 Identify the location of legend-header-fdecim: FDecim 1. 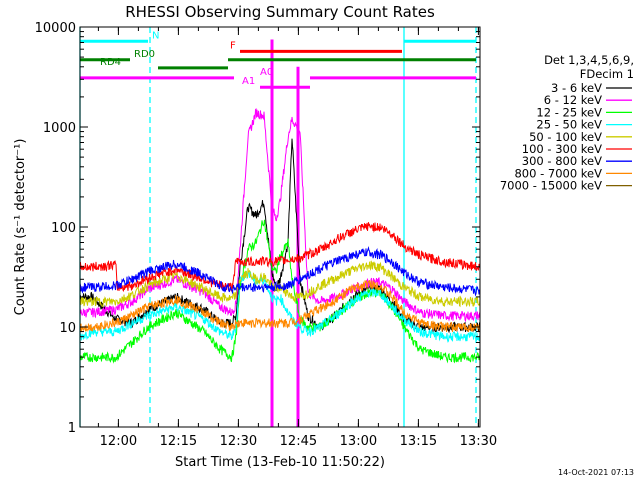
(607, 74).